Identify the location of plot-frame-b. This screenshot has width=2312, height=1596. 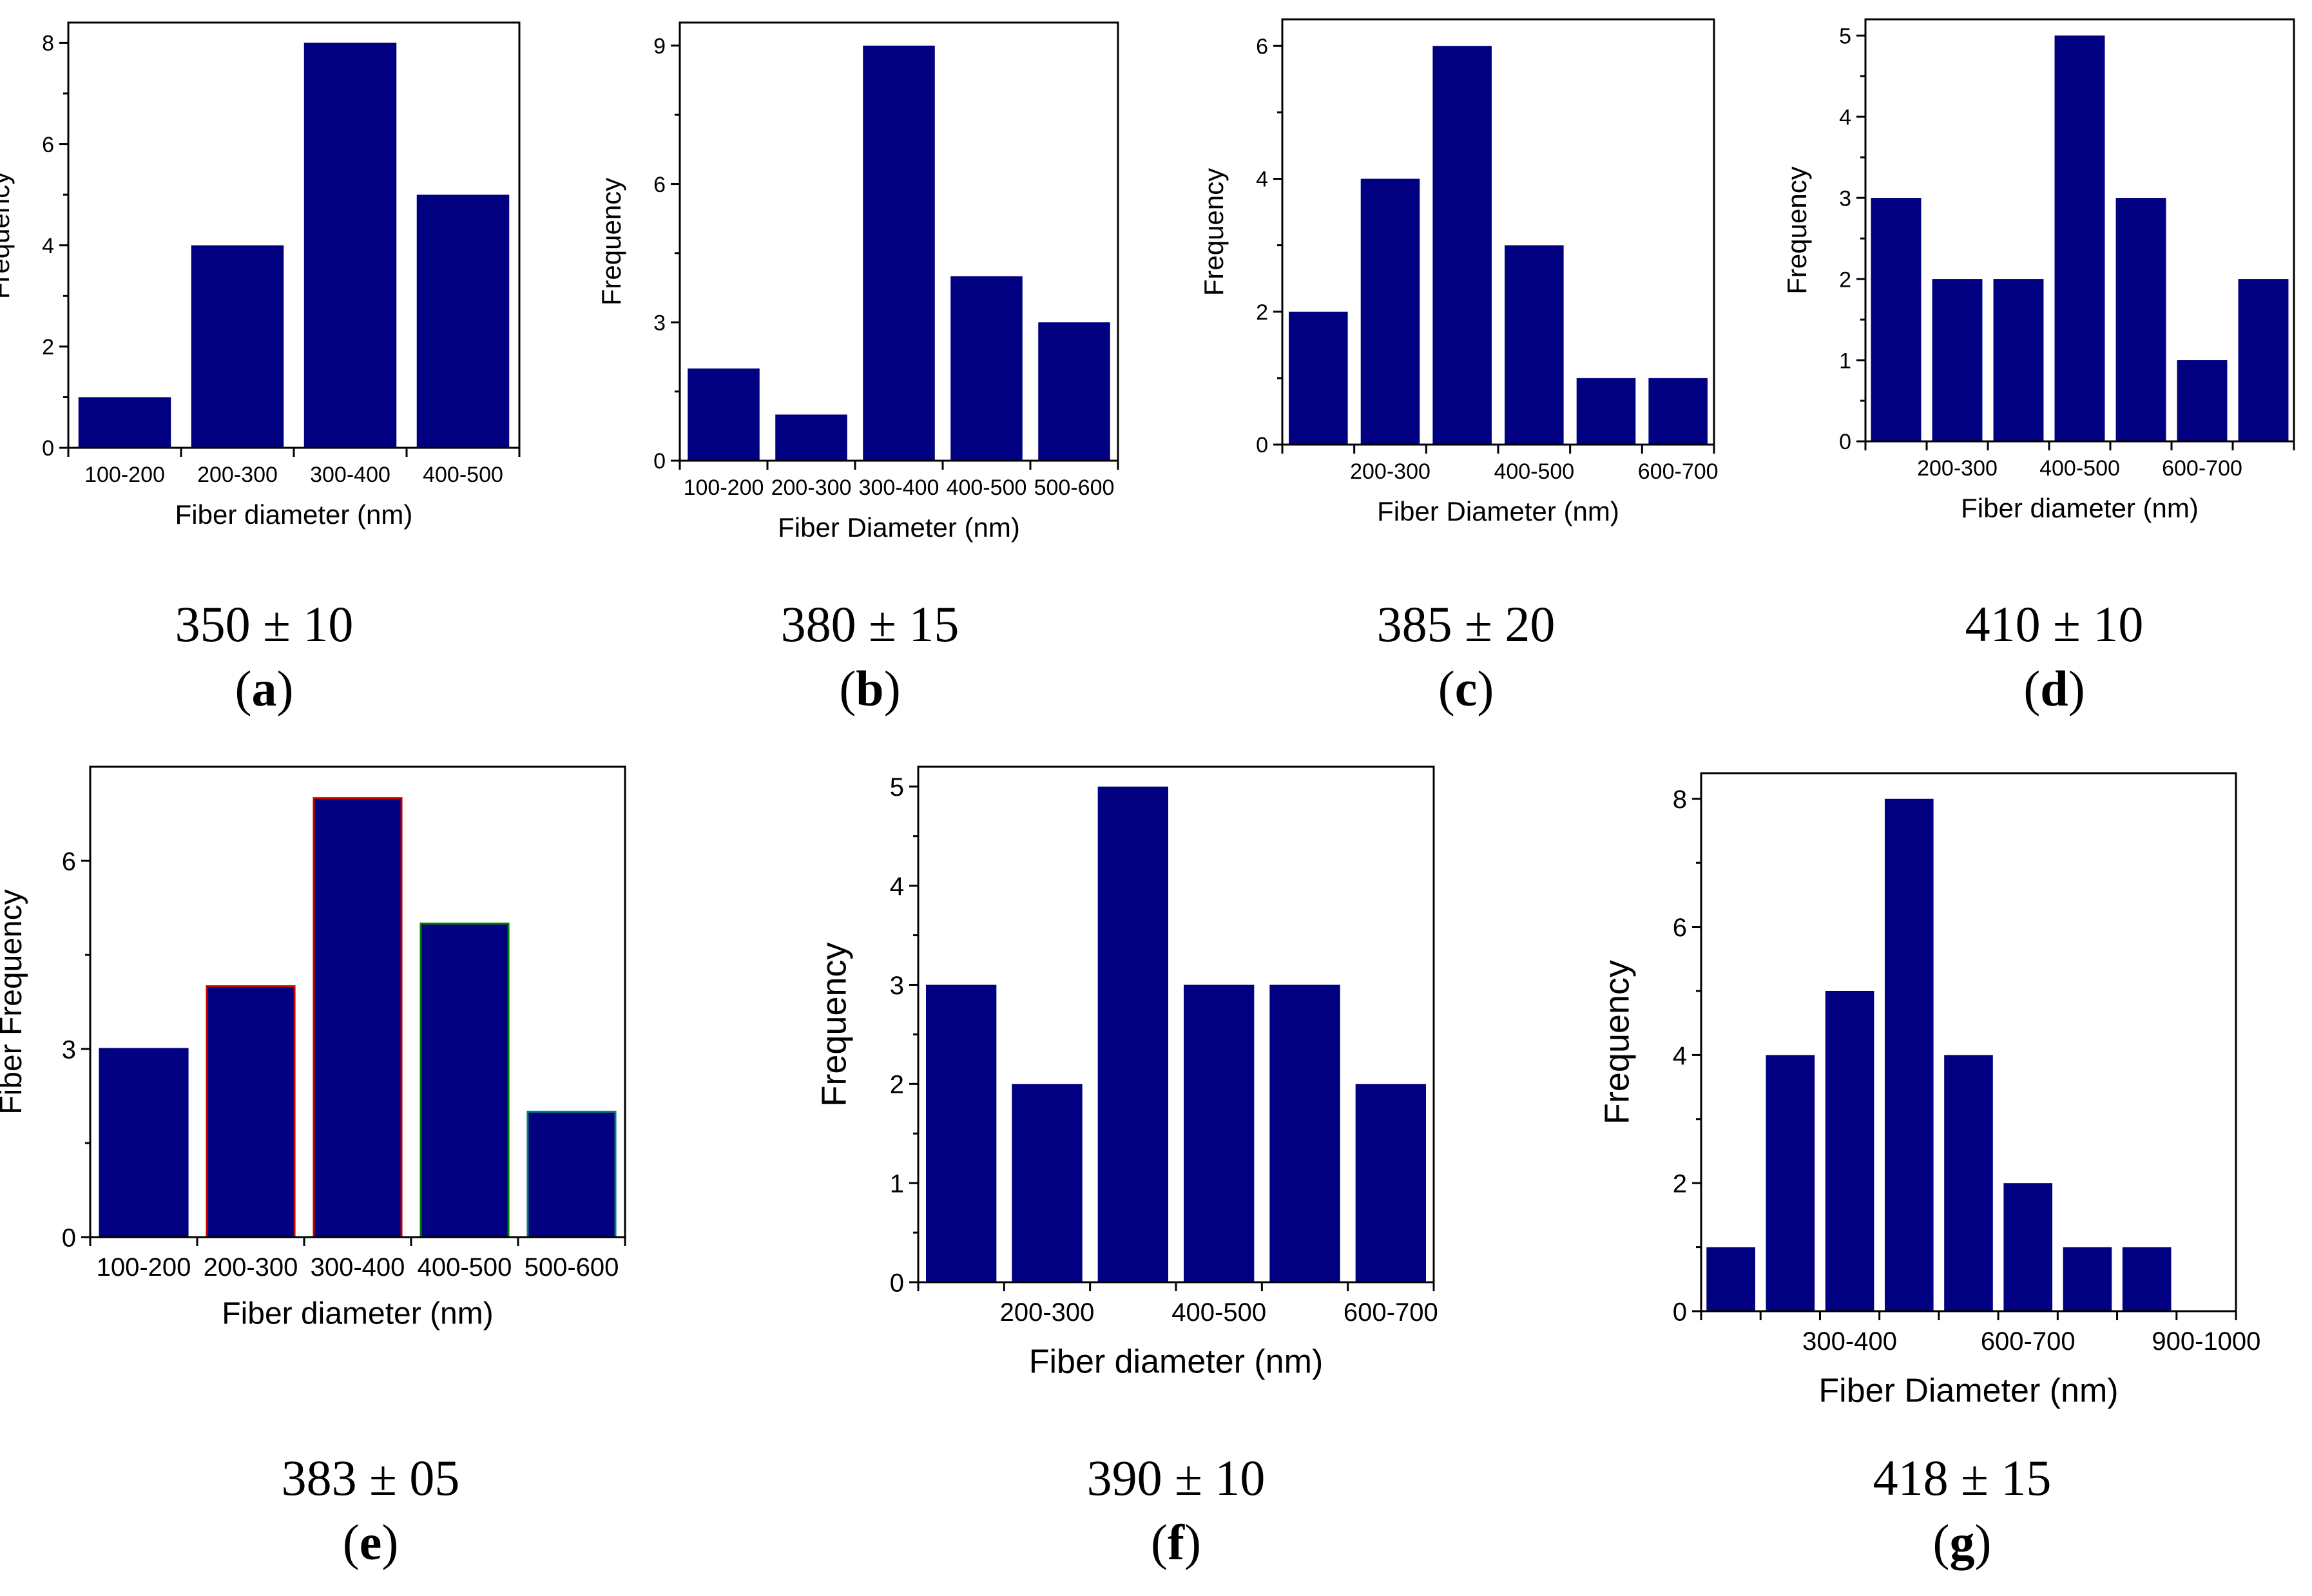
(899, 241).